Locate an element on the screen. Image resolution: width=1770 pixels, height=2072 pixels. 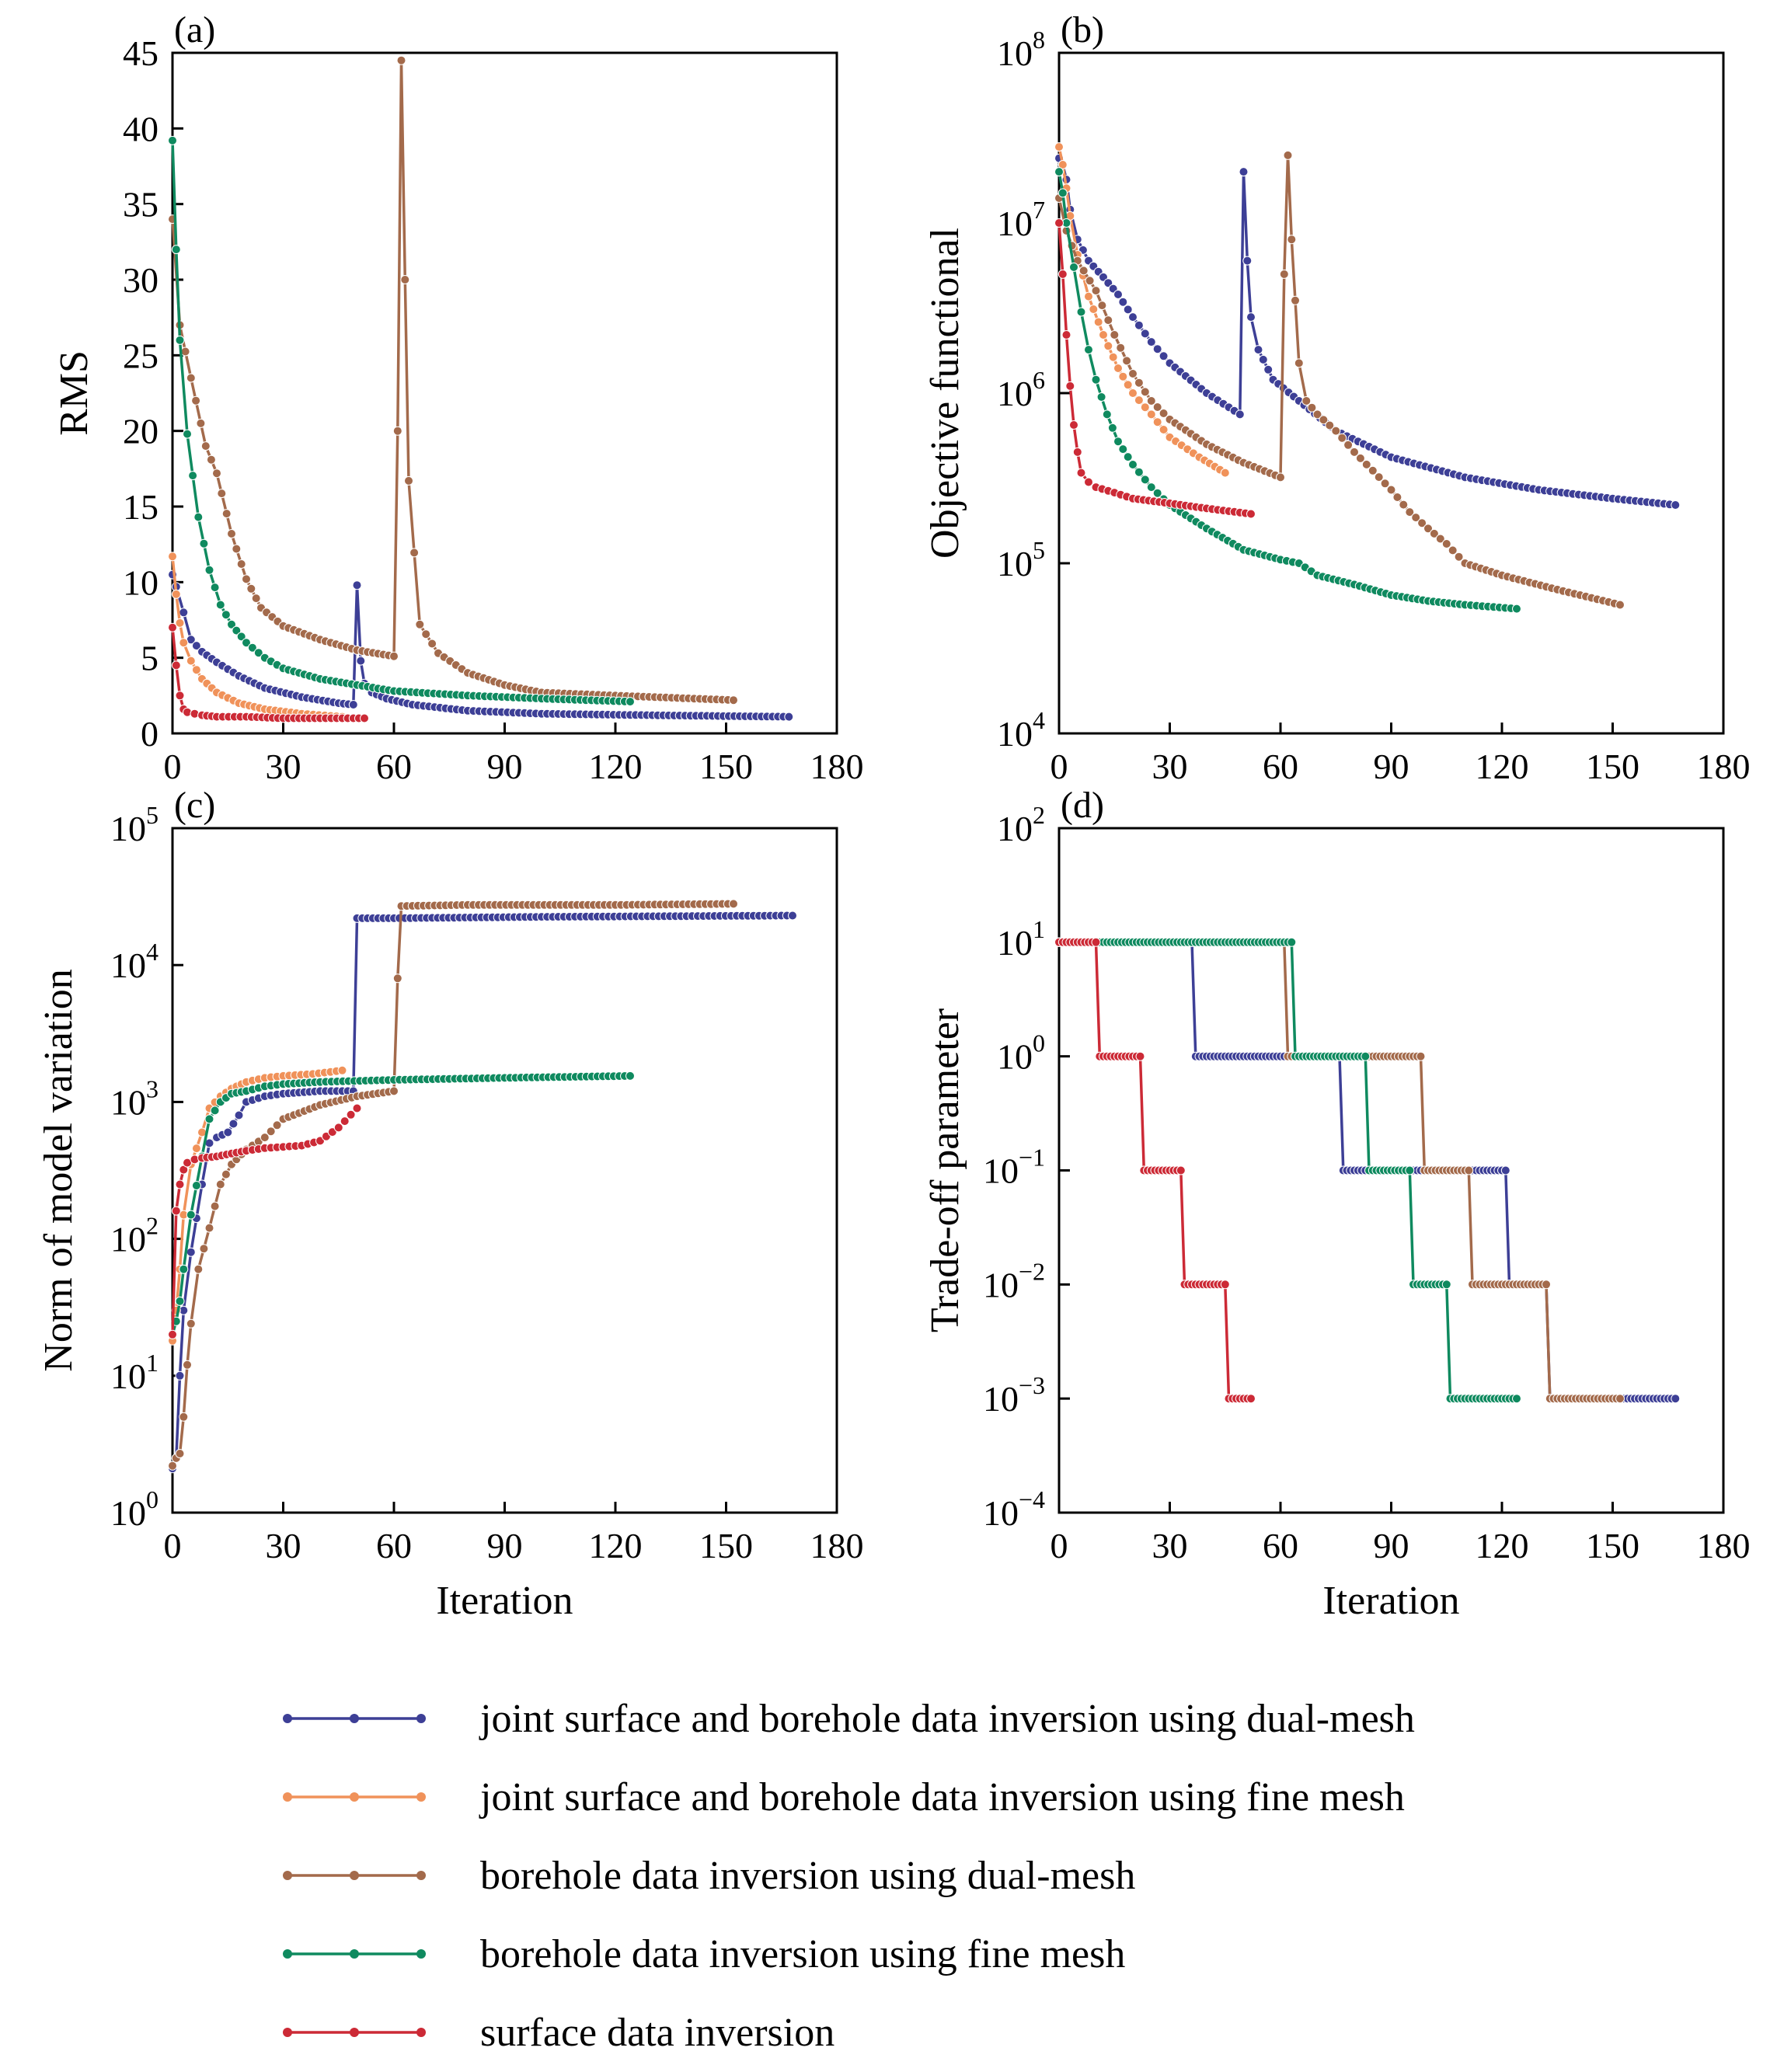
y-tick-label: 10⁶ is located at coordinates (1021, 389).